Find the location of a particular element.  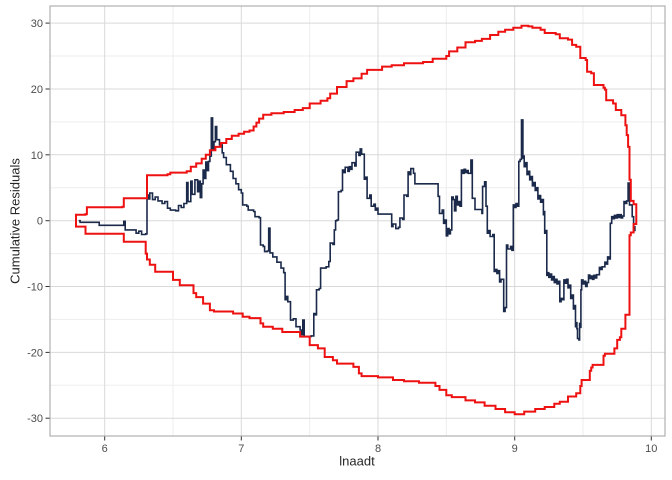

x-axis-title: lnaadt is located at coordinates (357, 461).